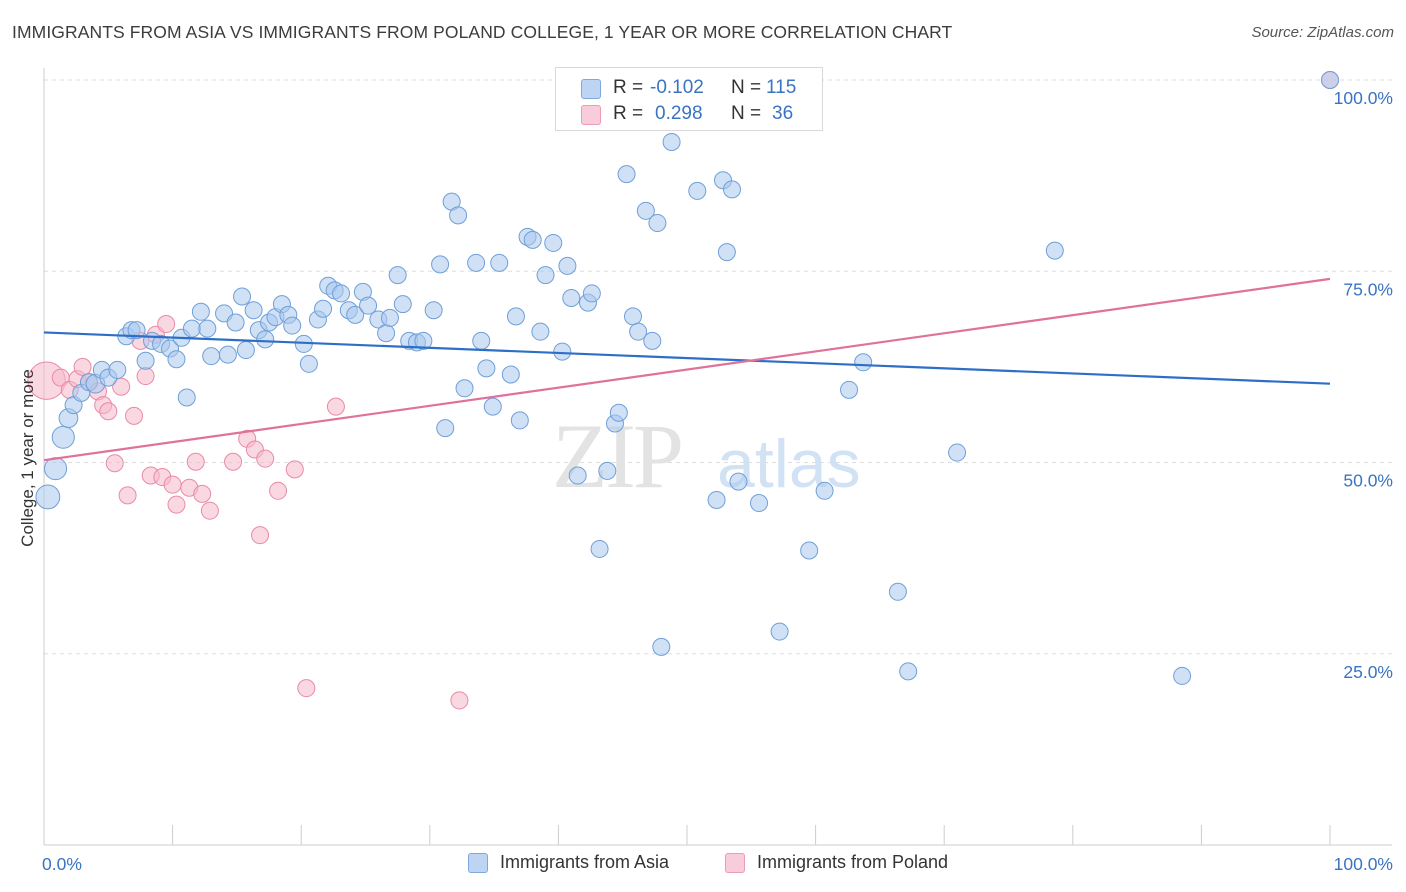  Describe the element at coordinates (585, 862) in the screenshot. I see `legend-label-asia: Immigrants from Asia` at that location.